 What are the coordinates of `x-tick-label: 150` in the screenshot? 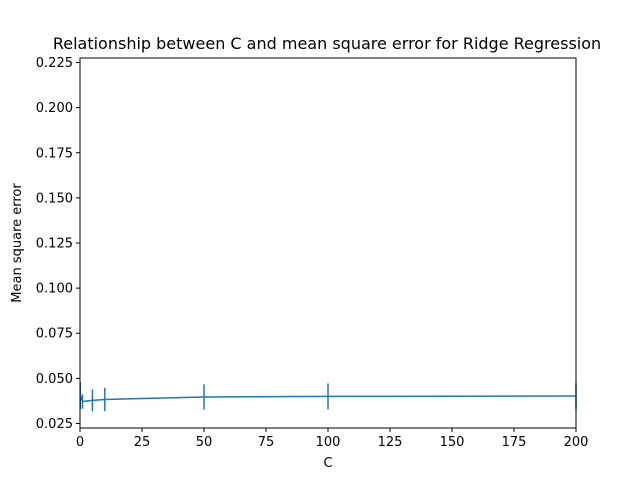 It's located at (452, 442).